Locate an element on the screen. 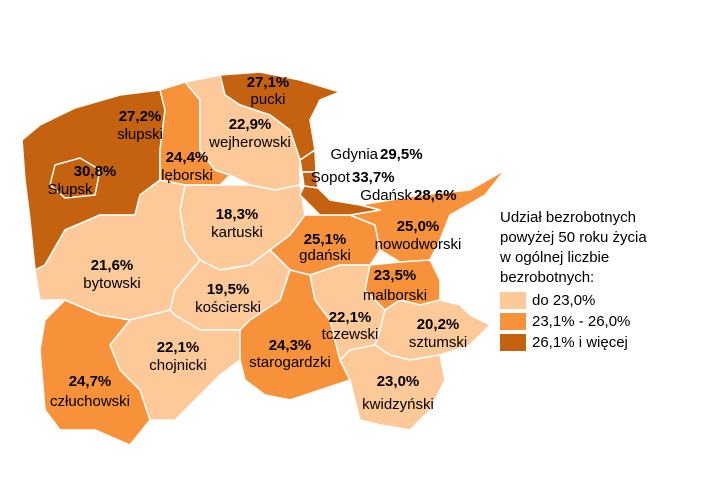  region-name: lęborski is located at coordinates (187, 175).